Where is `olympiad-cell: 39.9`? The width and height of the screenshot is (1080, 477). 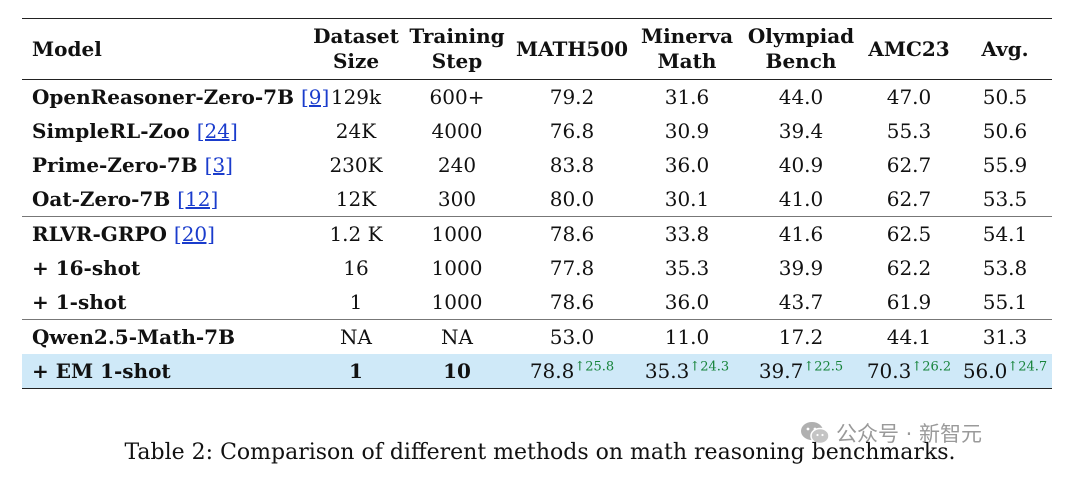
olympiad-cell: 39.9 is located at coordinates (801, 268).